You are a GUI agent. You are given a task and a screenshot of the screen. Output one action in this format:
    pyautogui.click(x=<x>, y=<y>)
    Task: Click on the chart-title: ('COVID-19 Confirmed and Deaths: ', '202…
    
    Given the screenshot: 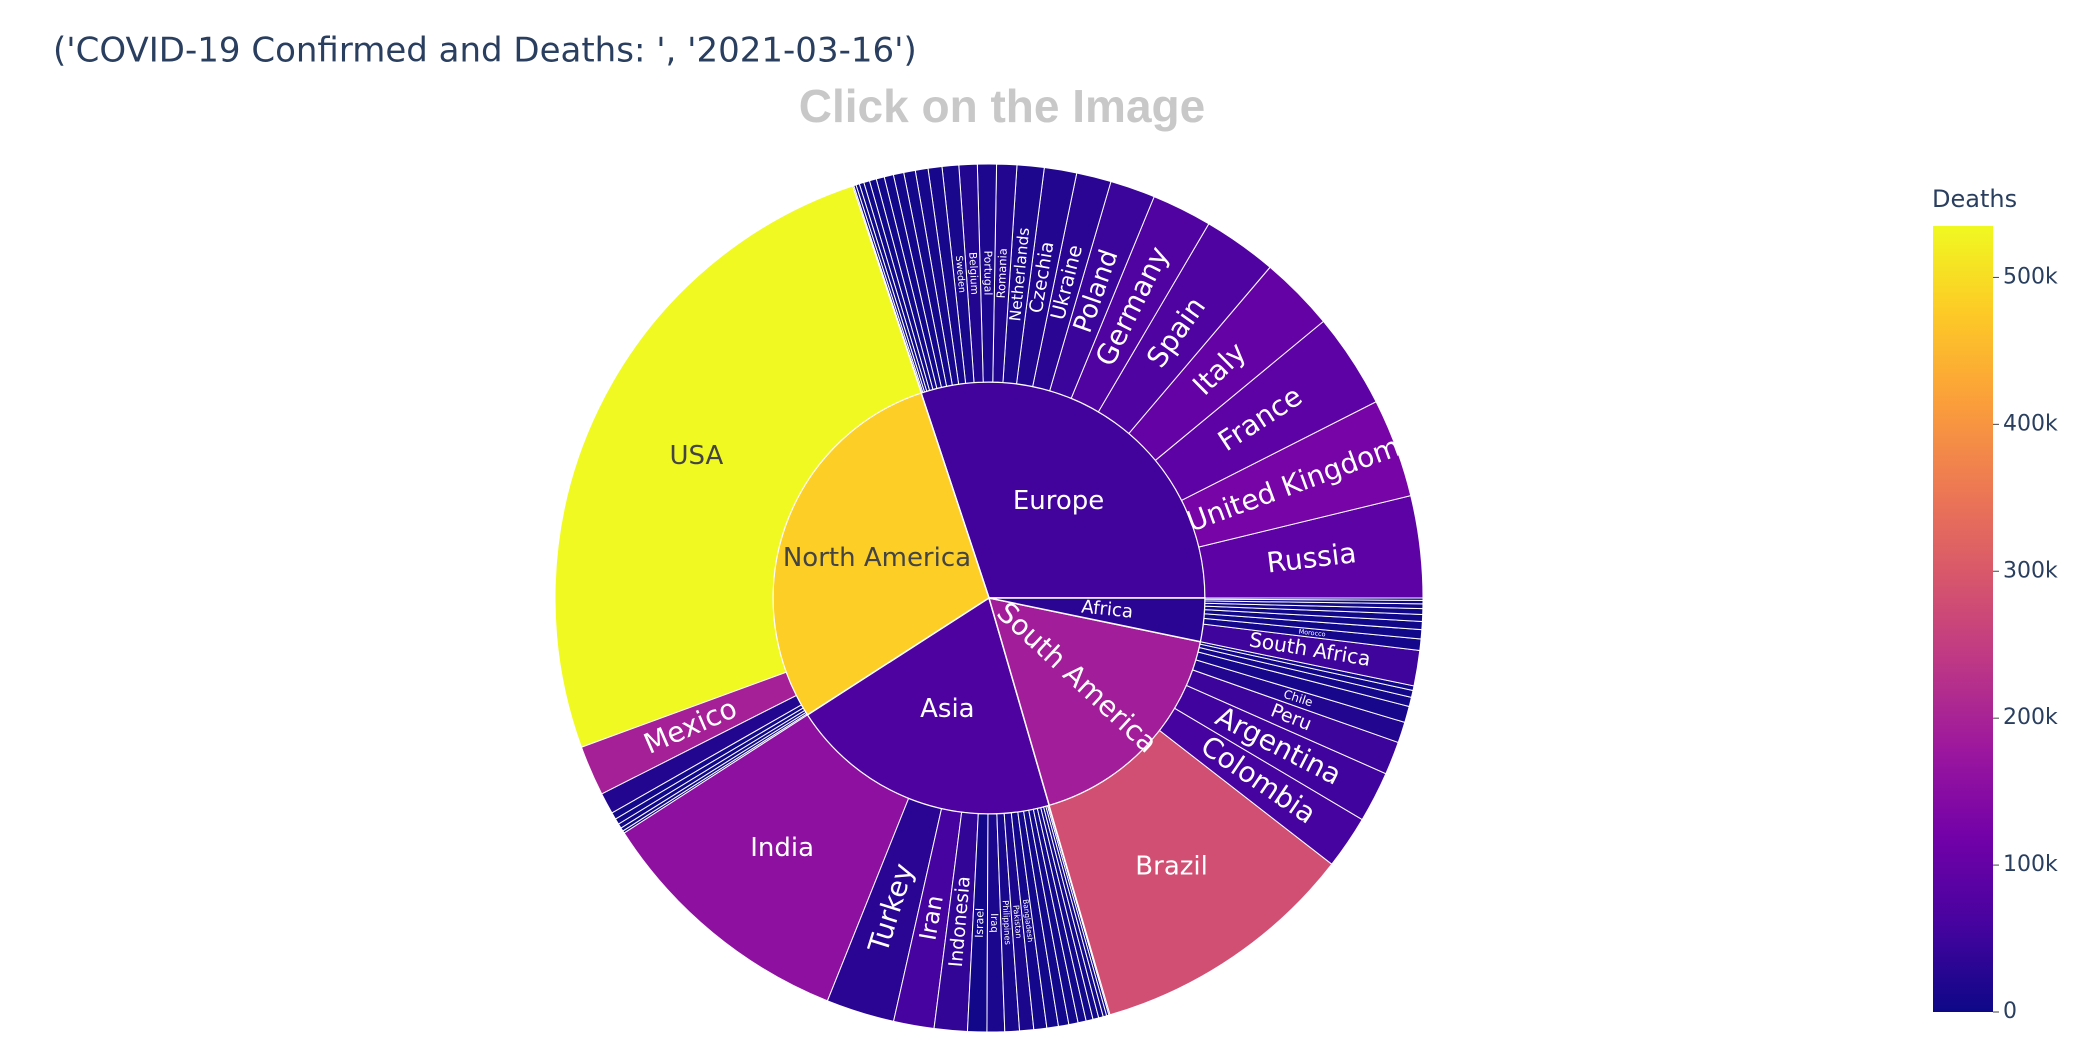 What is the action you would take?
    pyautogui.click(x=485, y=51)
    